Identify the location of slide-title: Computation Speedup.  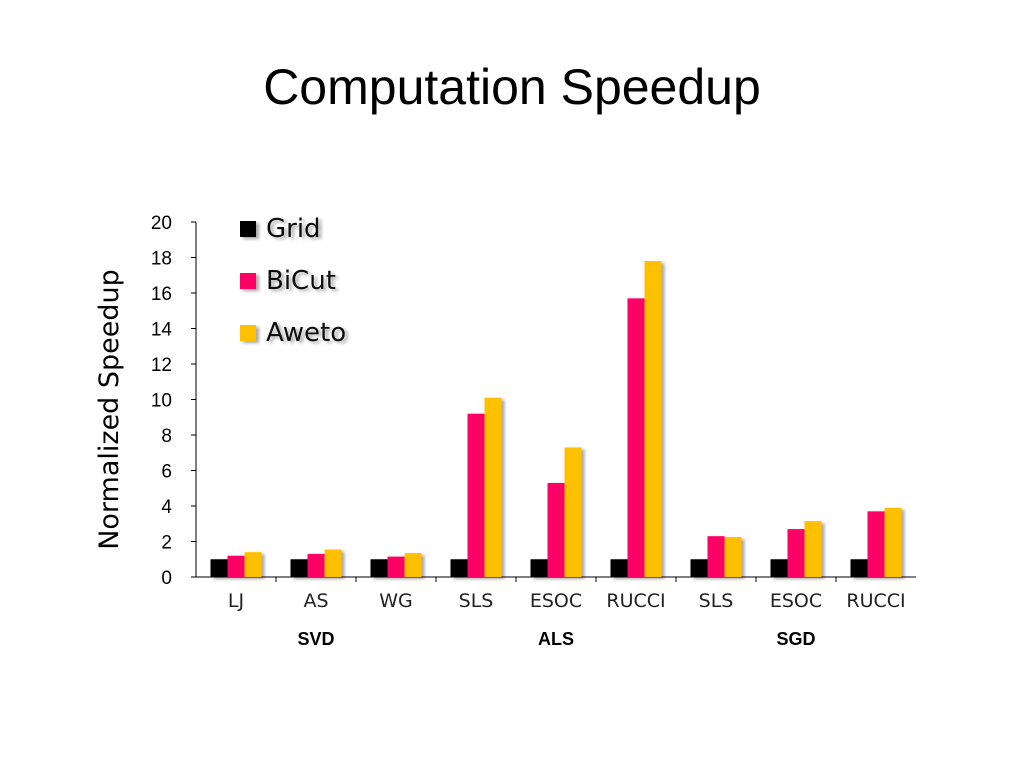
(512, 87).